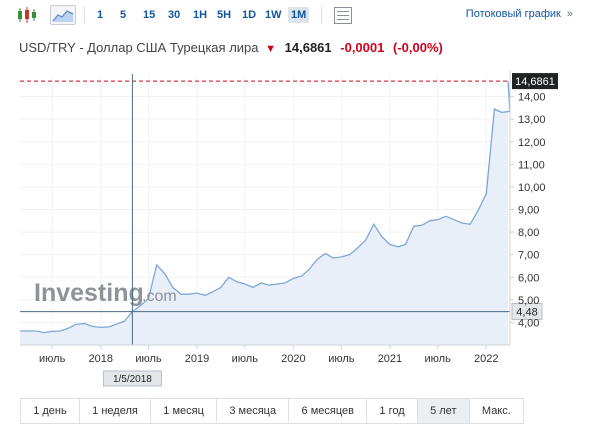  What do you see at coordinates (116, 411) in the screenshot?
I see `range-1-week: 1 неделя` at bounding box center [116, 411].